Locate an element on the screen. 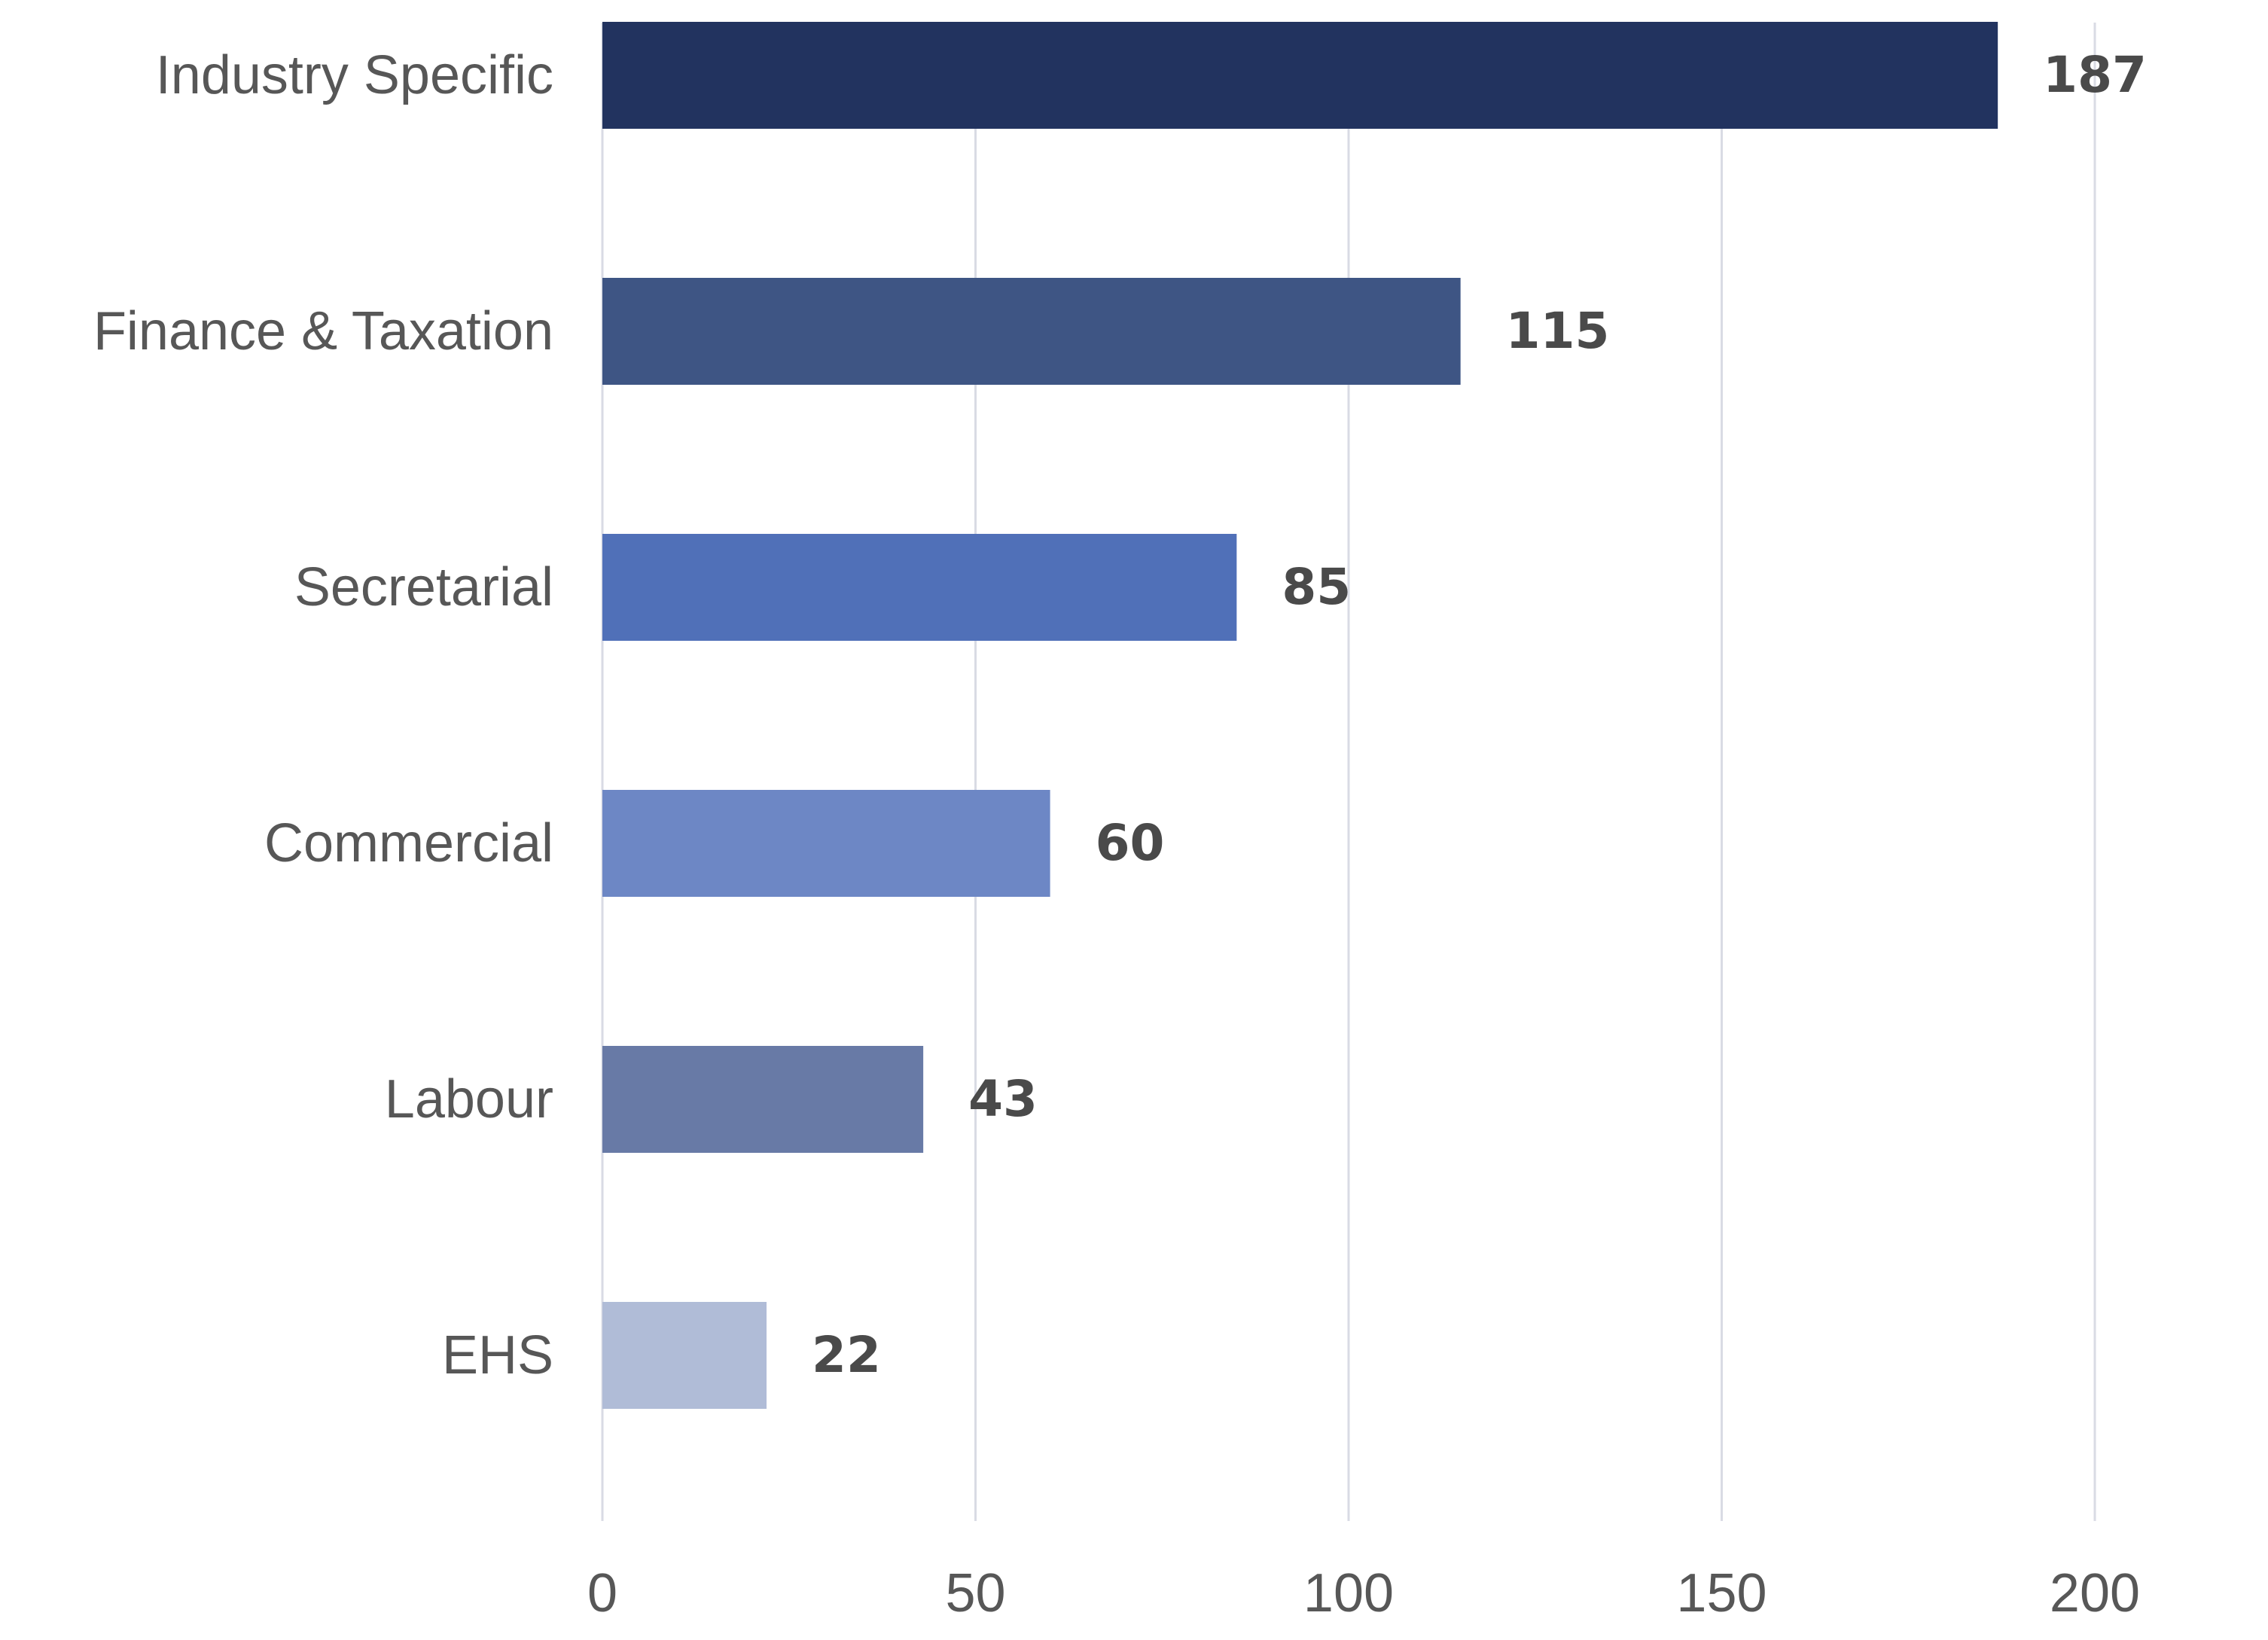 The image size is (2268, 1640). value-label-finance-taxation: 115 is located at coordinates (1558, 331).